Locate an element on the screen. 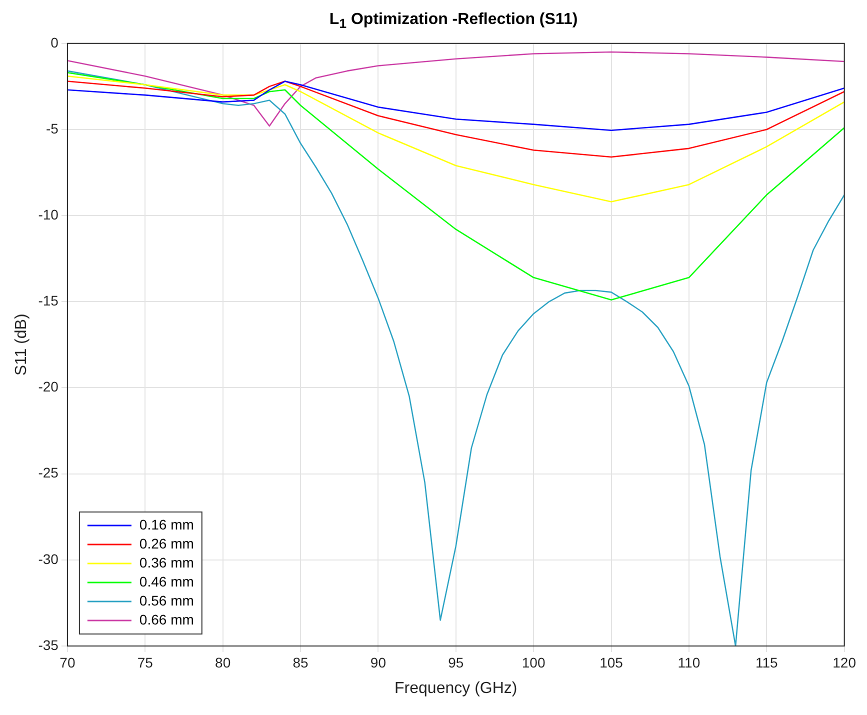 This screenshot has height=715, width=867. x-tick-label: 110 is located at coordinates (689, 662).